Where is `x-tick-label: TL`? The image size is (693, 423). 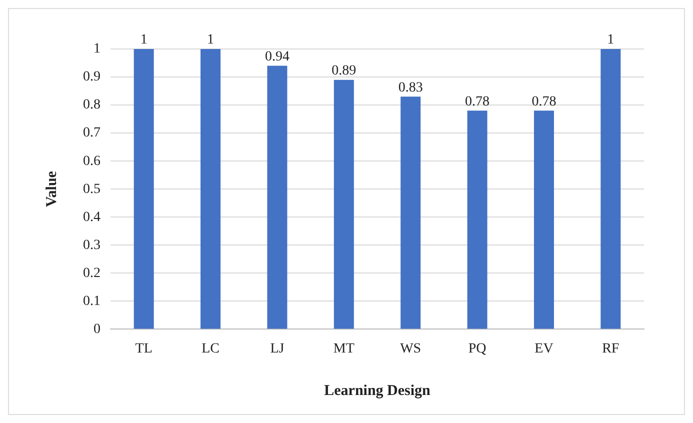 x-tick-label: TL is located at coordinates (143, 348).